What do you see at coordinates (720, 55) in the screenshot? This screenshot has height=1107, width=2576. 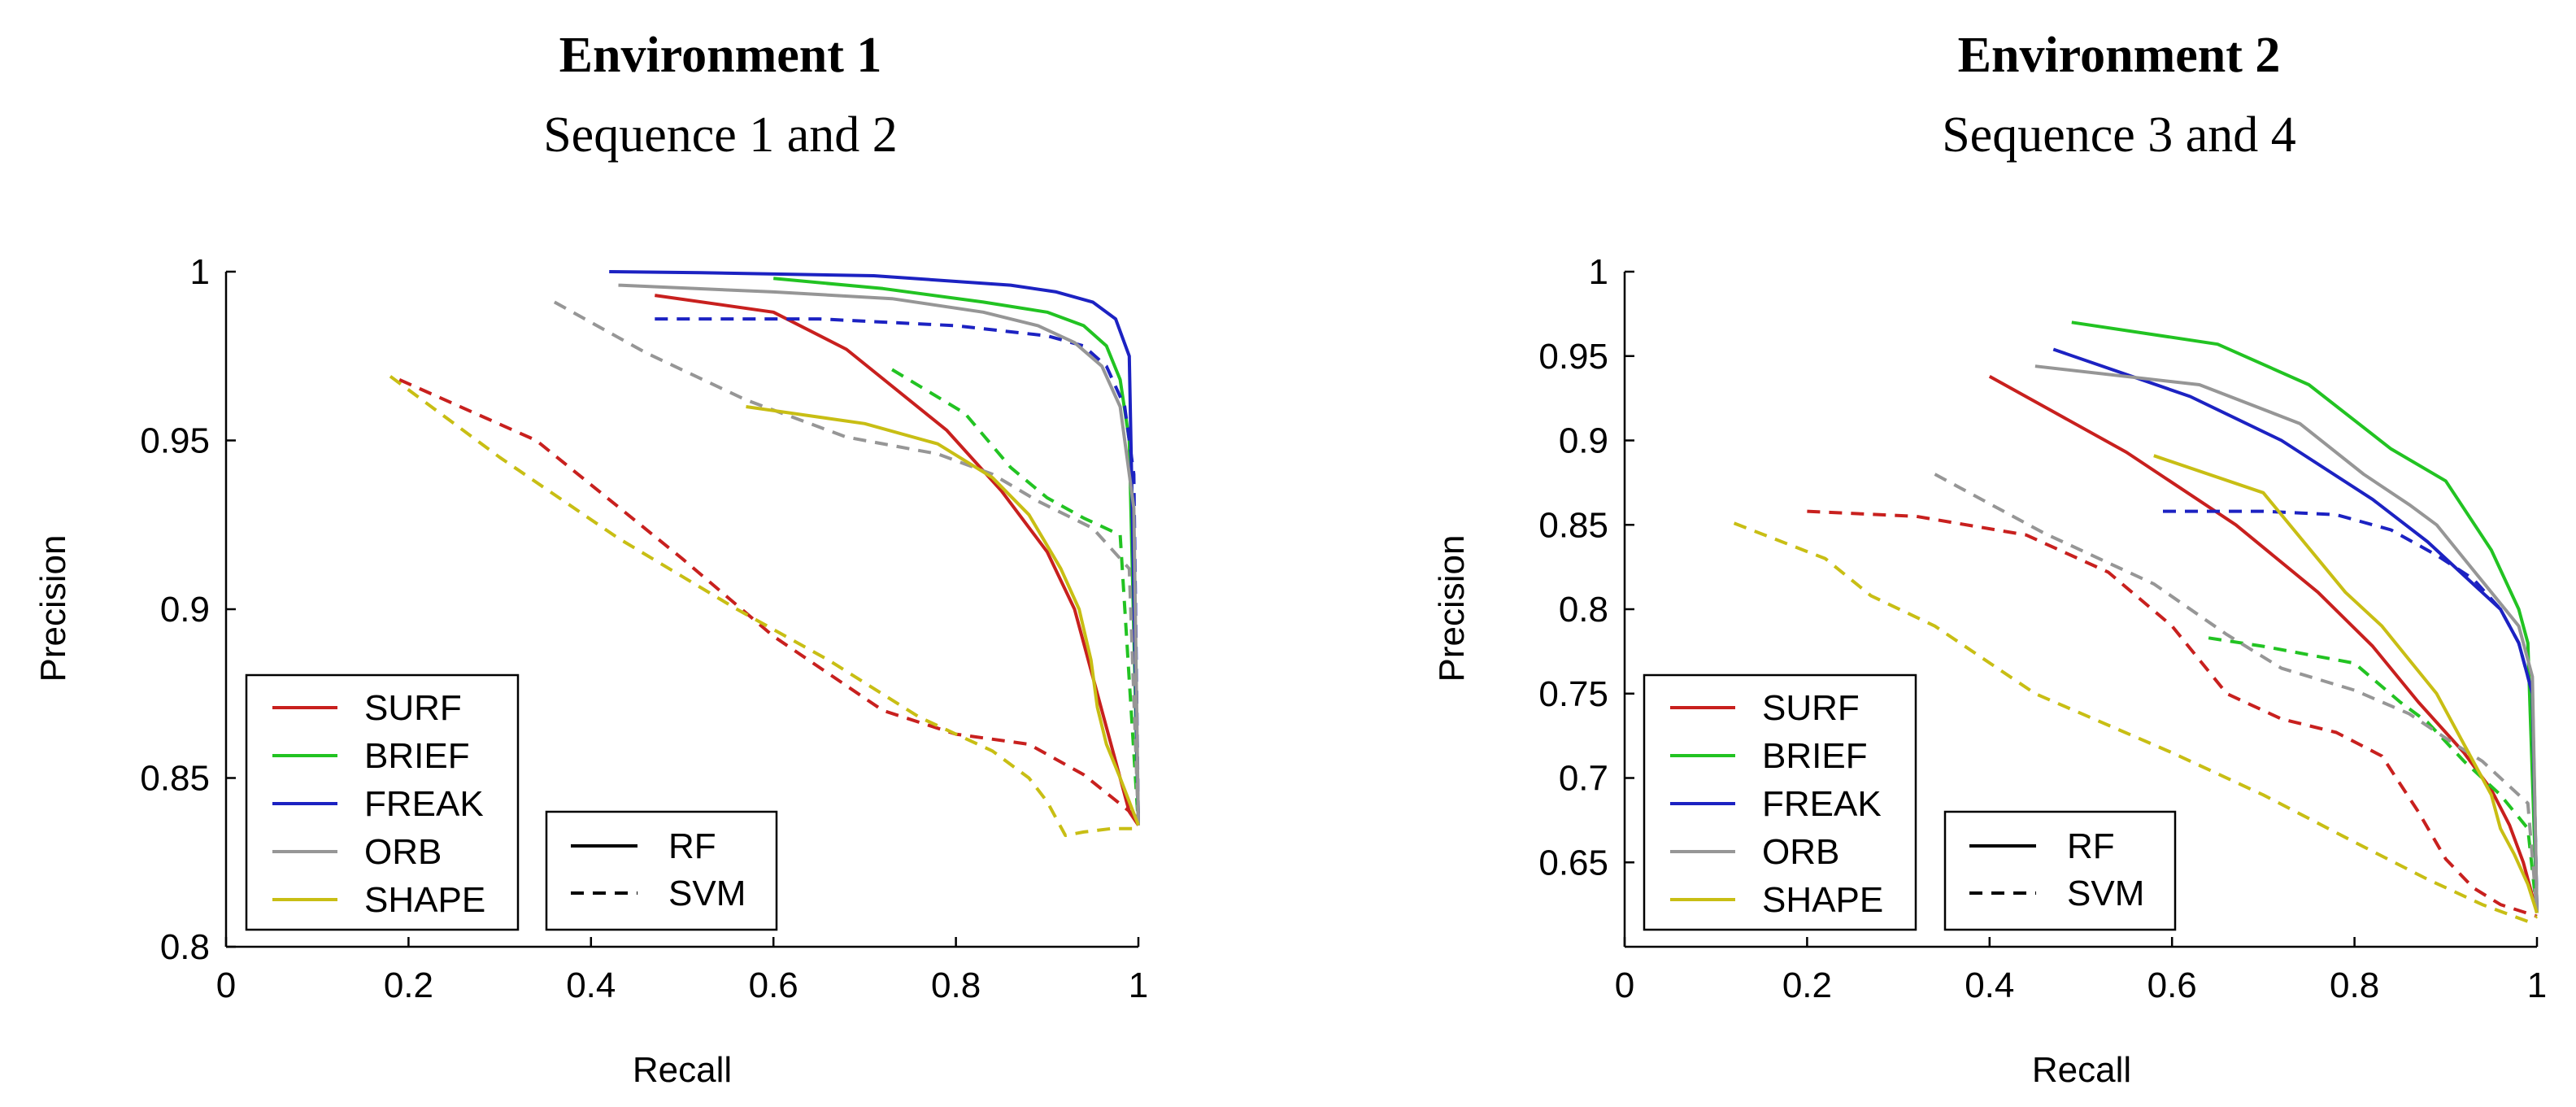 I see `chart-title: Environment 1` at bounding box center [720, 55].